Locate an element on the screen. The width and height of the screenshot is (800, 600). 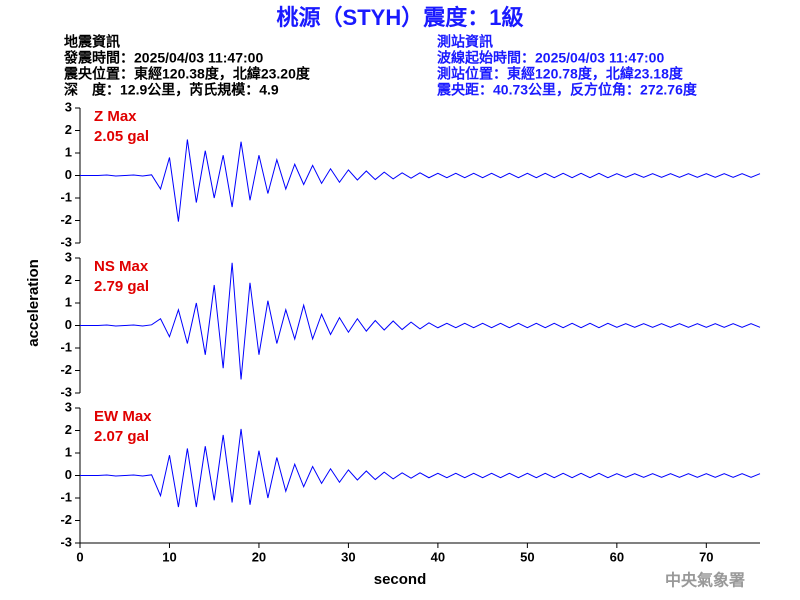
info-line: 震央位置：東經120.38度，北緯23.20度 is located at coordinates (187, 74).